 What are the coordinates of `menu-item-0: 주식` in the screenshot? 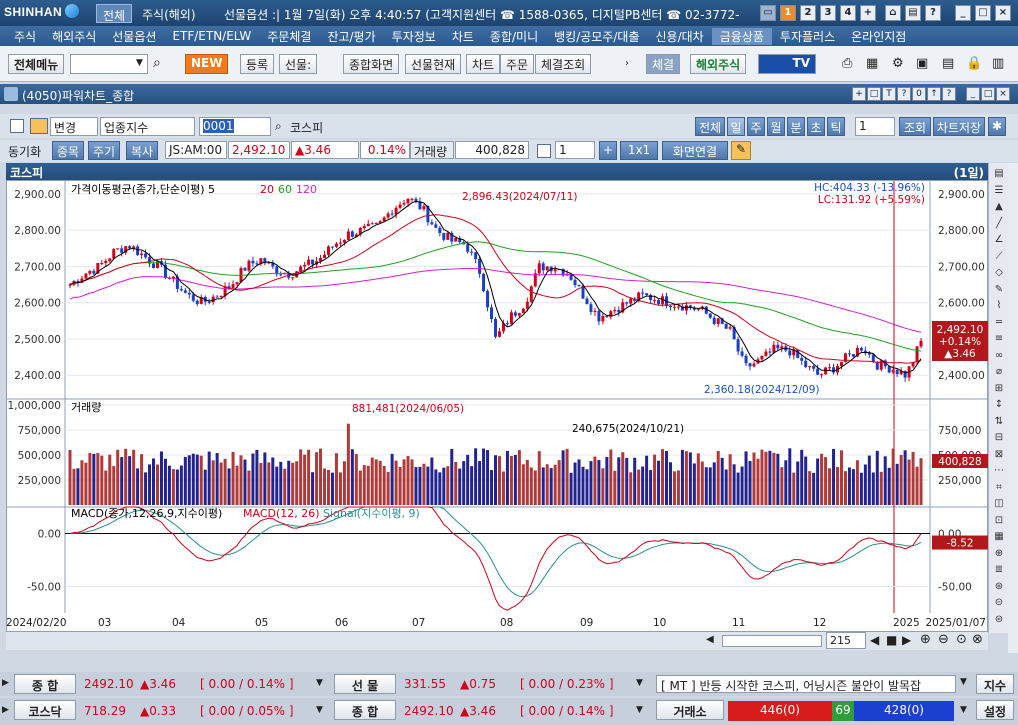 It's located at (25, 36).